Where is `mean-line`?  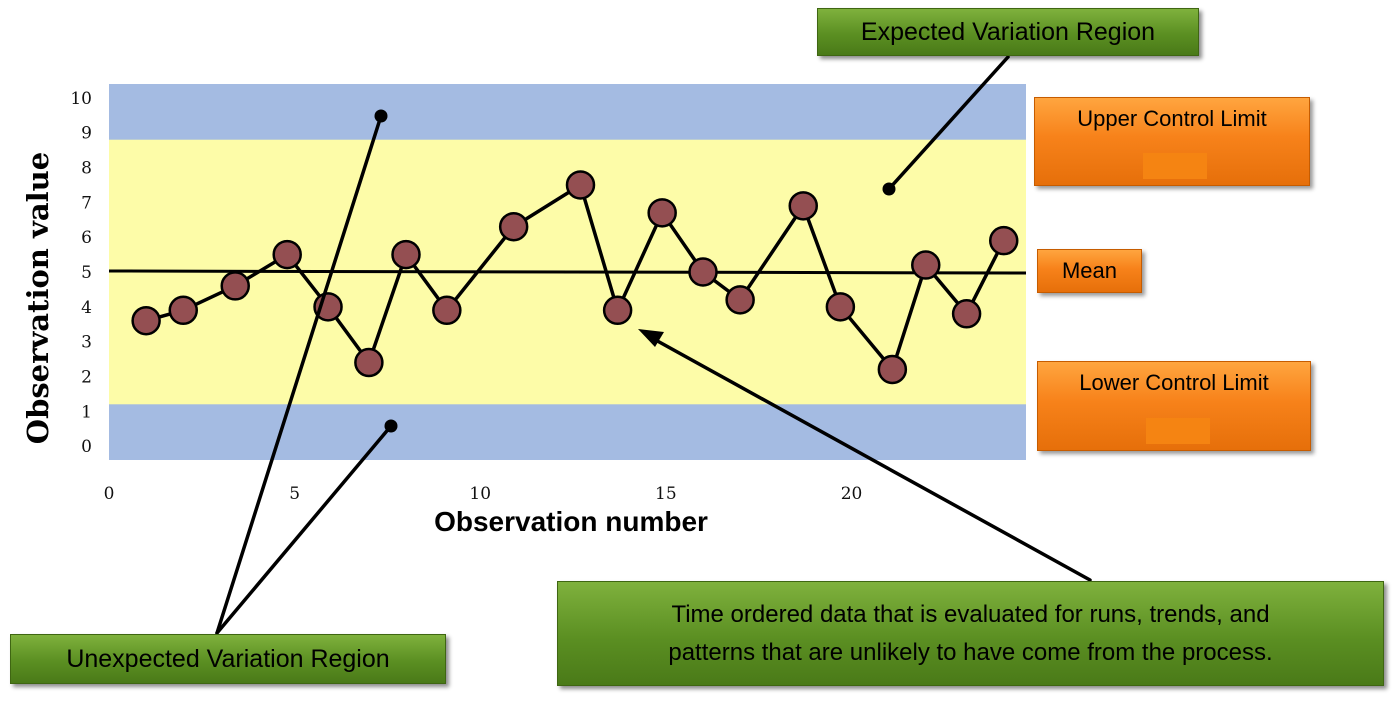
mean-line is located at coordinates (567, 272).